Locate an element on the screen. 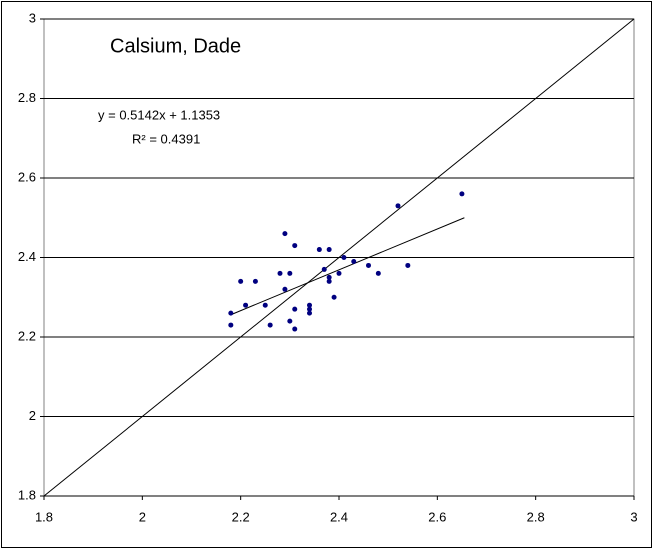  x-tick-label: 2.6 is located at coordinates (437, 516).